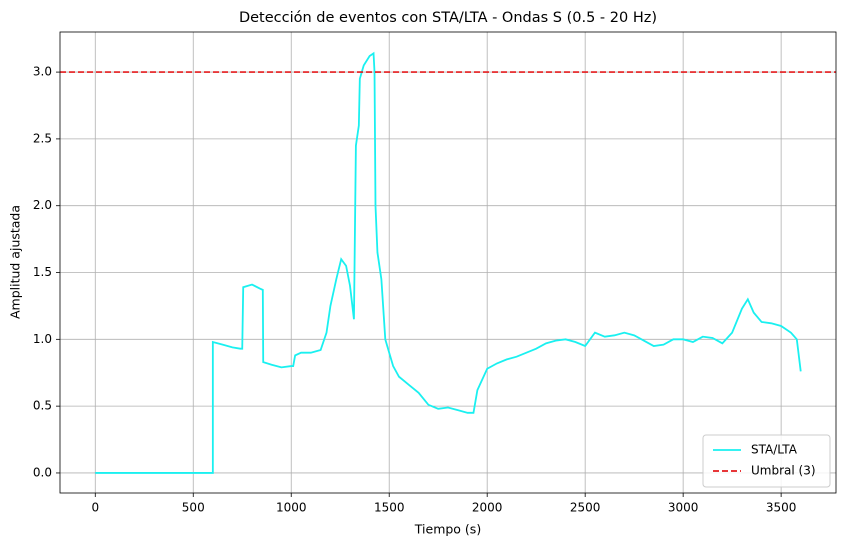 The image size is (844, 547). What do you see at coordinates (42, 339) in the screenshot?
I see `y-tick-label: 1.0` at bounding box center [42, 339].